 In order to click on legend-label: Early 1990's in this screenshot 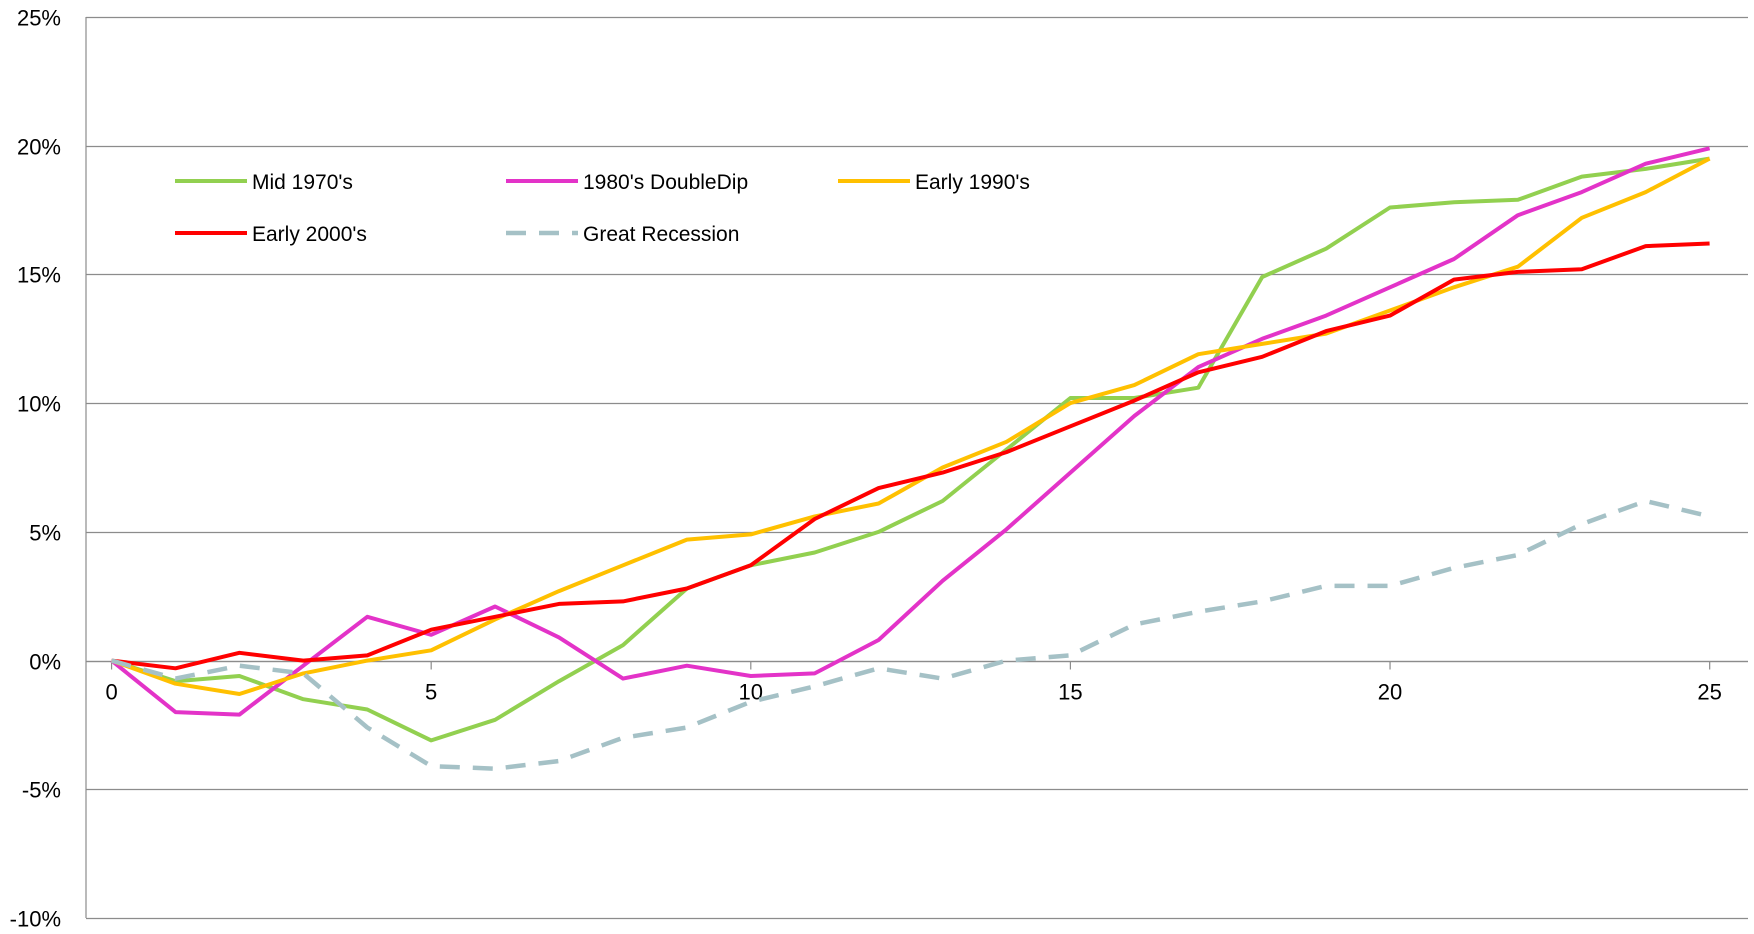, I will do `click(972, 182)`.